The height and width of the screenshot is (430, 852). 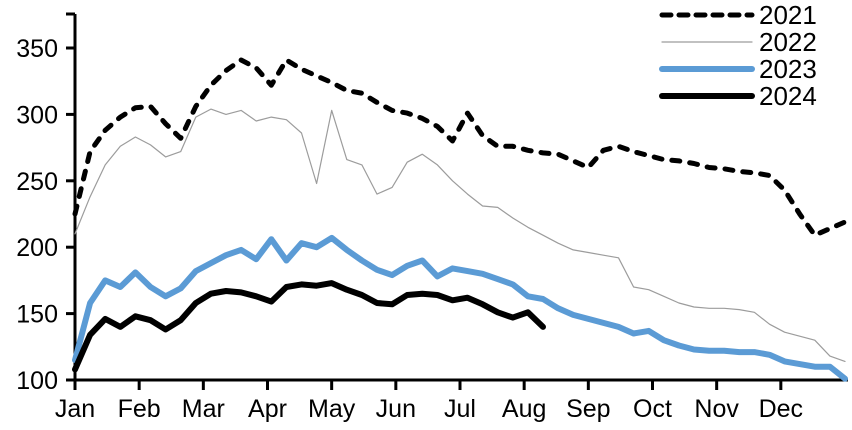 What do you see at coordinates (781, 409) in the screenshot?
I see `x-tick-label: Dec` at bounding box center [781, 409].